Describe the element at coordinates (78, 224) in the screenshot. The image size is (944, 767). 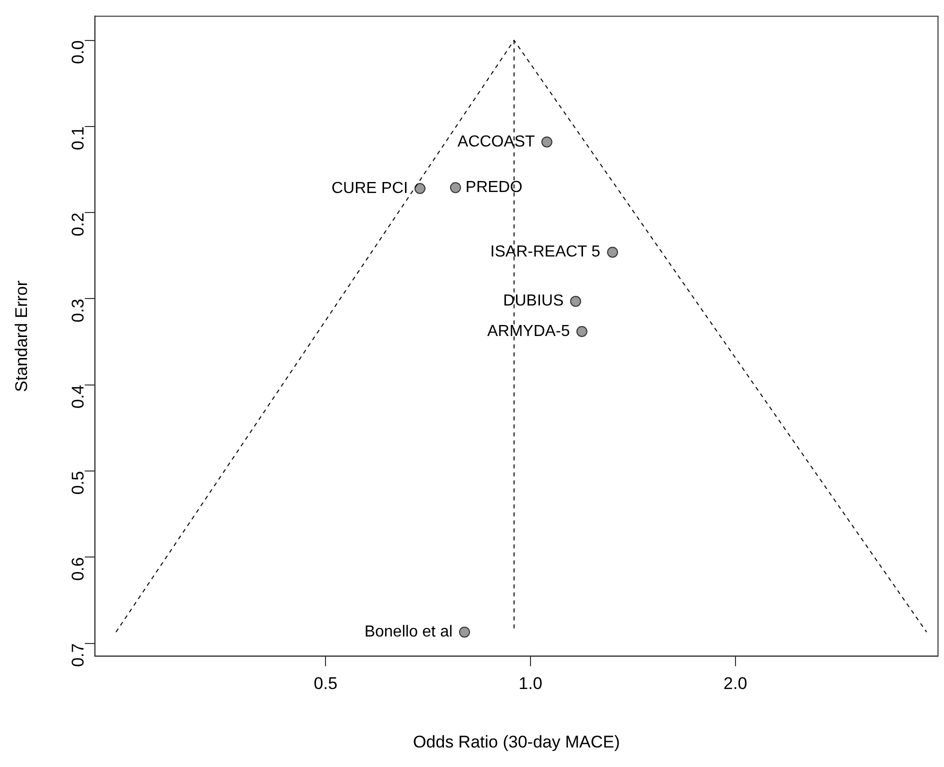
I see `y-tick-label: 0.2` at that location.